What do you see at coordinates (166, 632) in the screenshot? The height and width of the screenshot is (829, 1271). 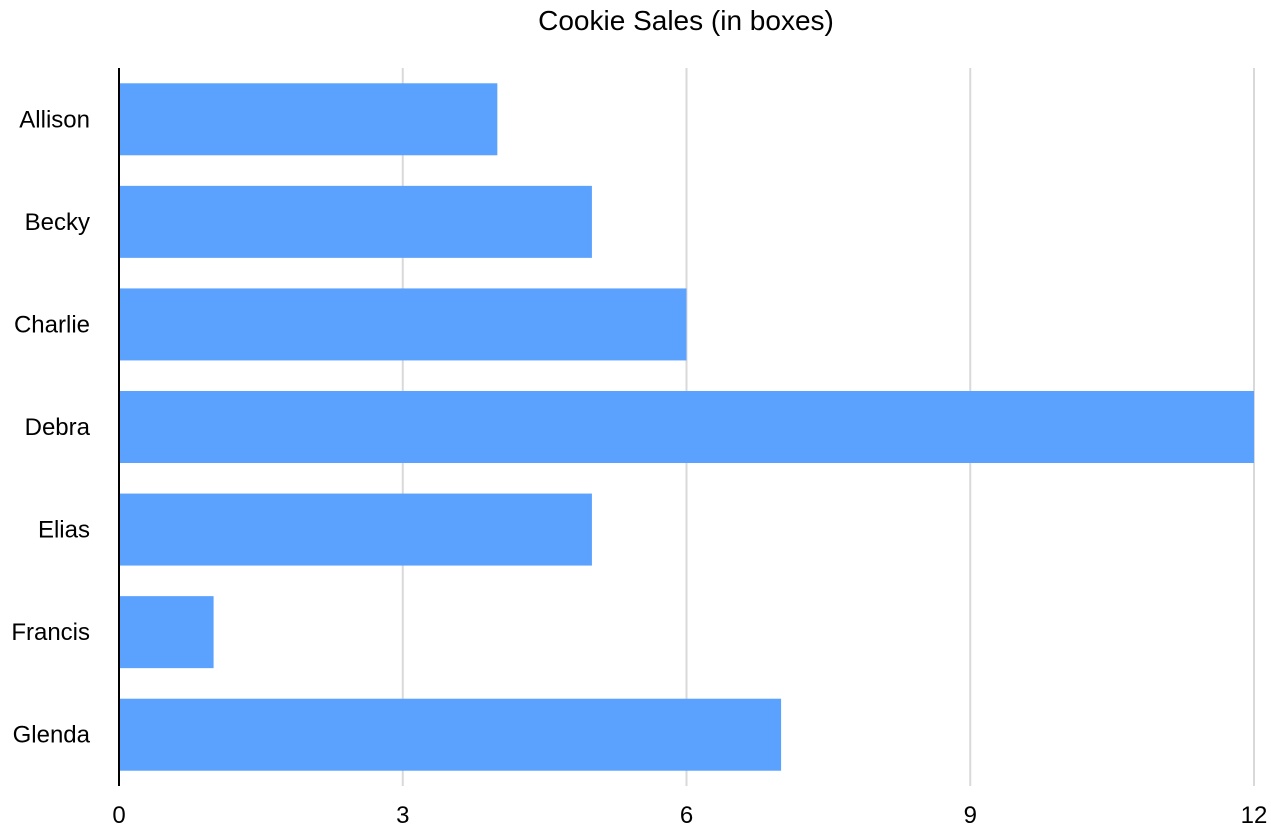 I see `bar-francis` at bounding box center [166, 632].